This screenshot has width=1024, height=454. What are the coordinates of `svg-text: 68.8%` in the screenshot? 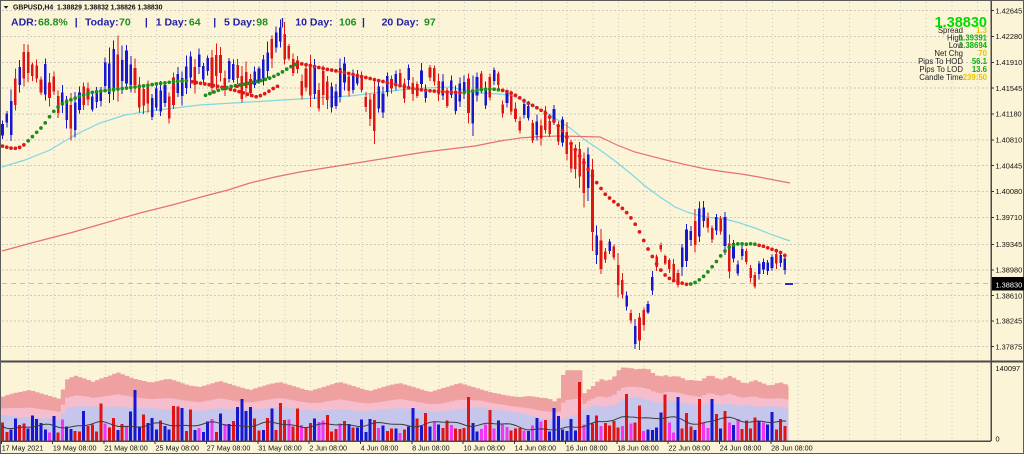 It's located at (53, 23).